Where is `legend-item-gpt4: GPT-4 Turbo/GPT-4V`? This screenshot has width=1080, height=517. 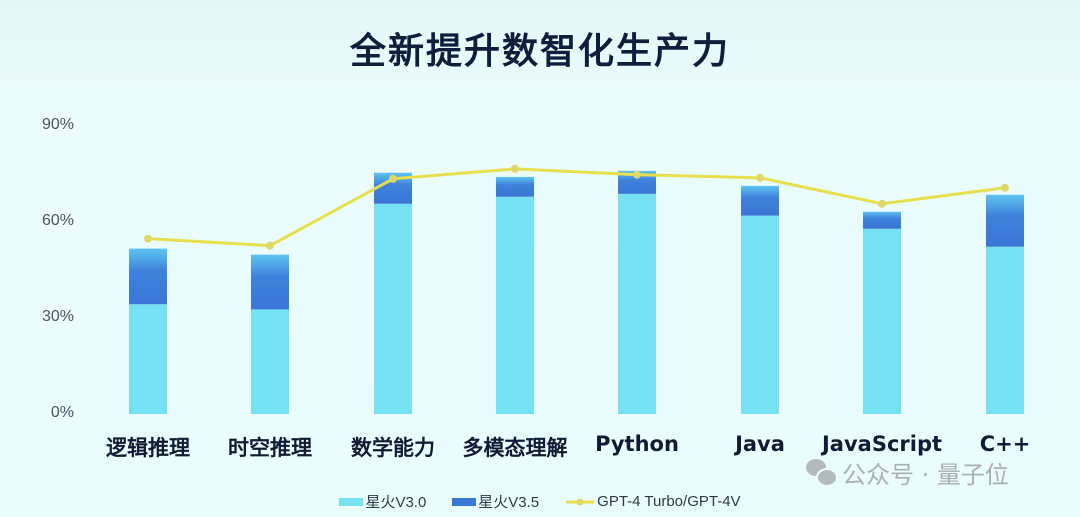
legend-item-gpt4: GPT-4 Turbo/GPT-4V is located at coordinates (653, 501).